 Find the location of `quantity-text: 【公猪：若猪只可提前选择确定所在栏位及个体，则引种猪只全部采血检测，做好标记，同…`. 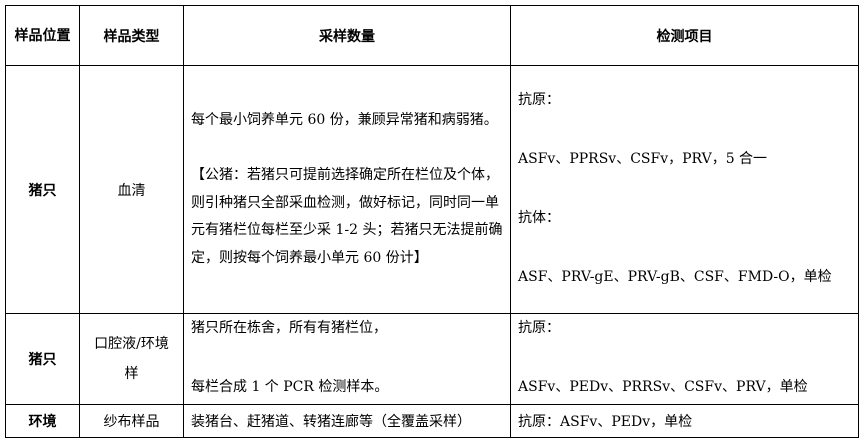

quantity-text: 【公猪：若猪只可提前选择确定所在栏位及个体，则引种猪只全部采血检测，做好标记，同… is located at coordinates (347, 216).